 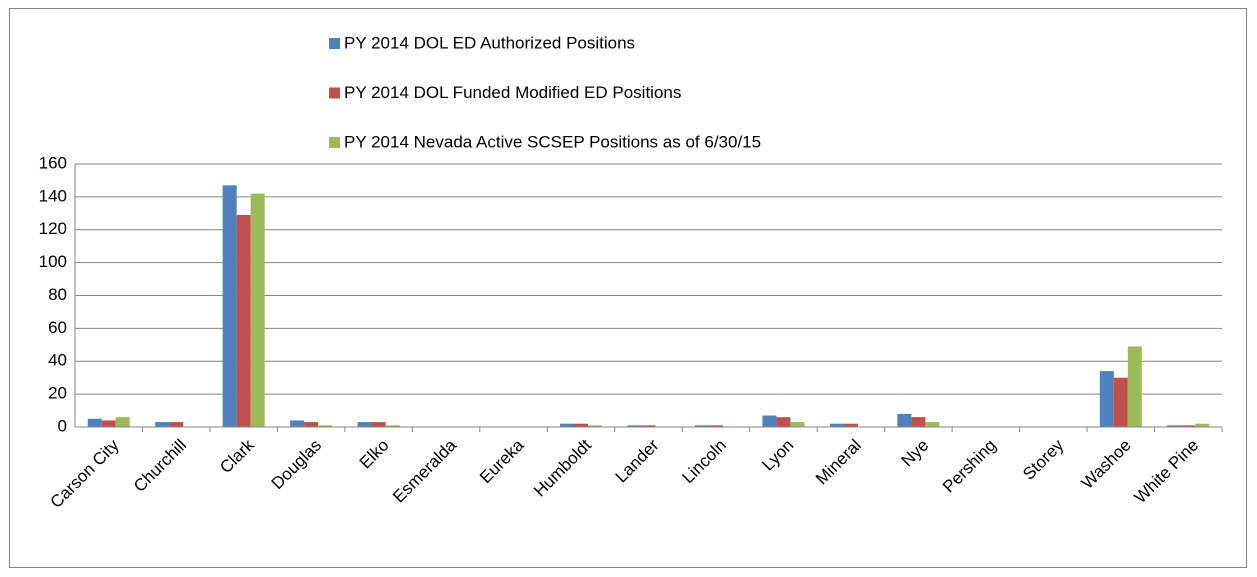 I want to click on y-tick-label: 40, so click(x=57, y=360).